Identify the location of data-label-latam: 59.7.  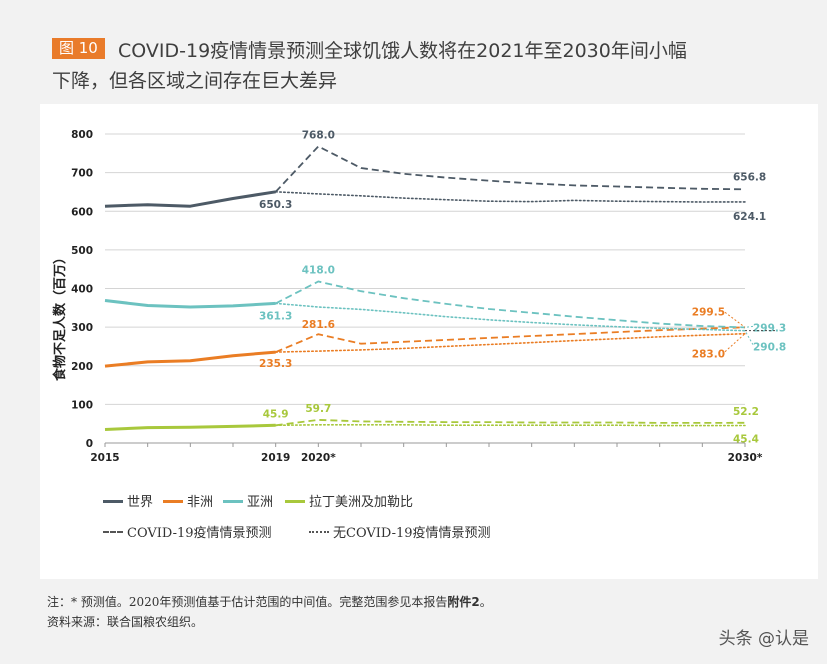
(318, 409).